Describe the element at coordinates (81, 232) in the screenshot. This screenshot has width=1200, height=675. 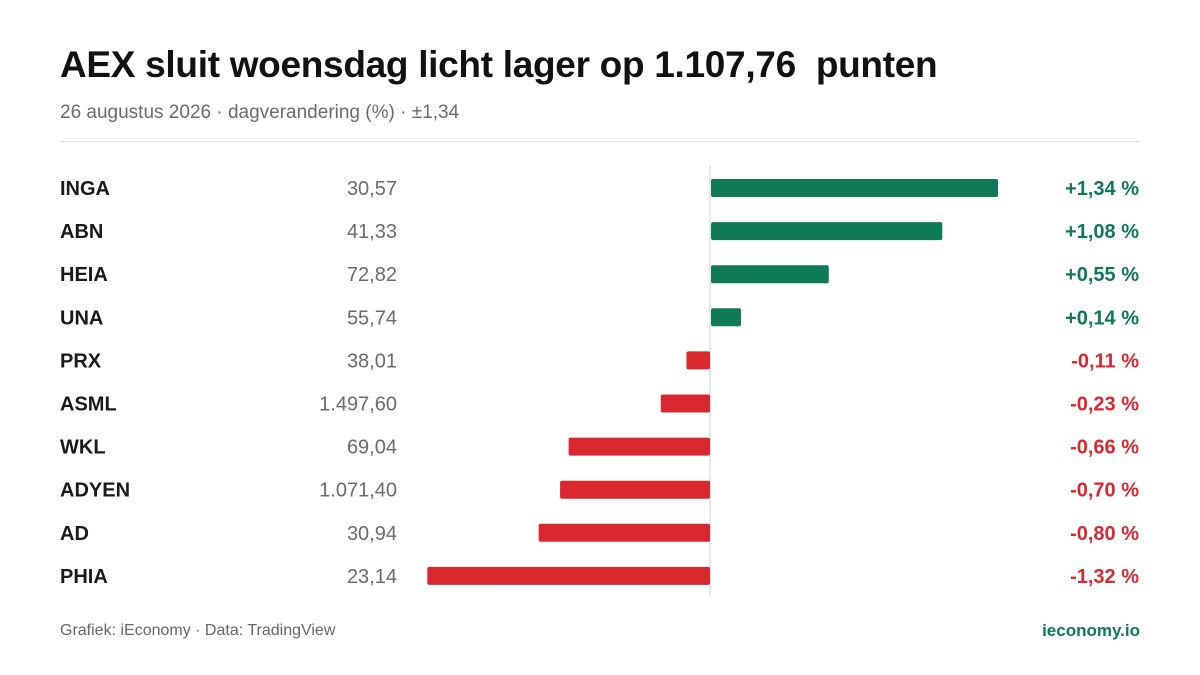
I see `ticker-label: ABN` at that location.